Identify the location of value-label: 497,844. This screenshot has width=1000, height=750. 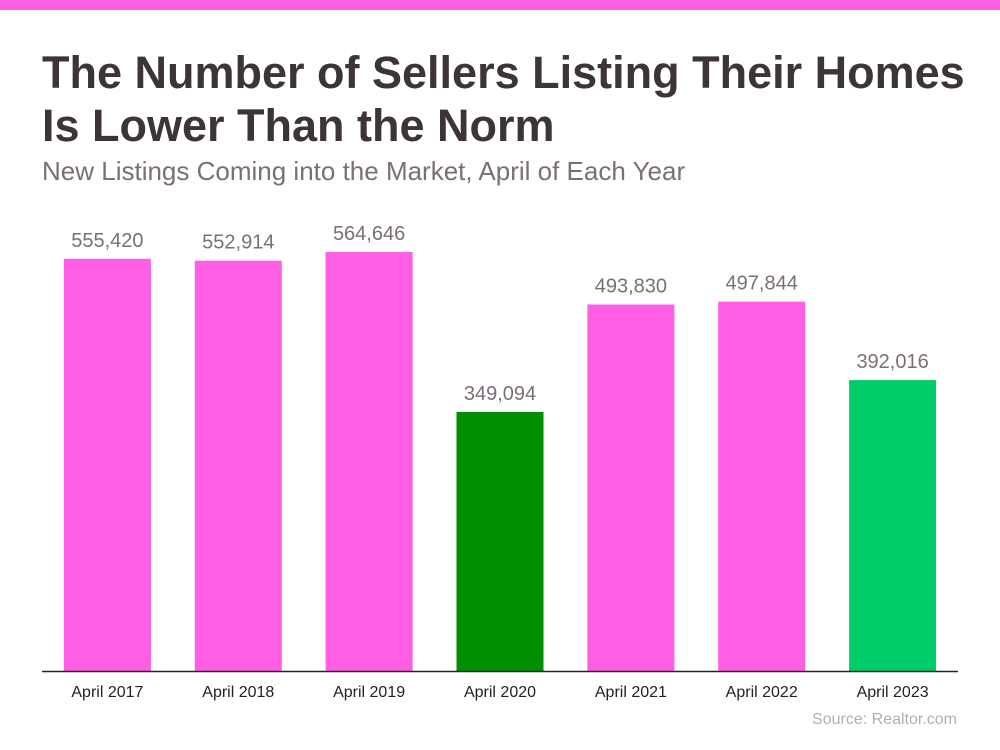
(762, 284).